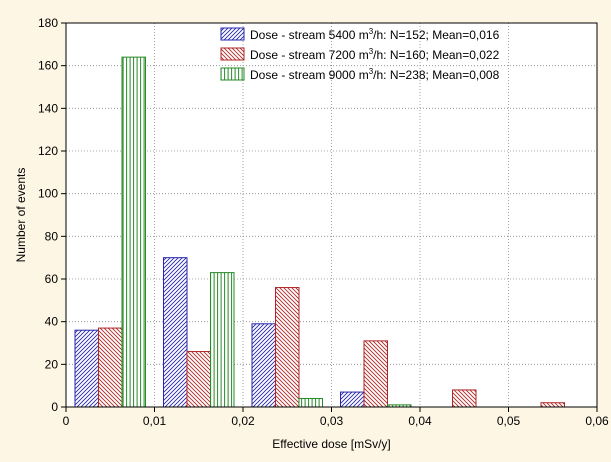  What do you see at coordinates (52, 322) in the screenshot?
I see `y-tick-label: 40` at bounding box center [52, 322].